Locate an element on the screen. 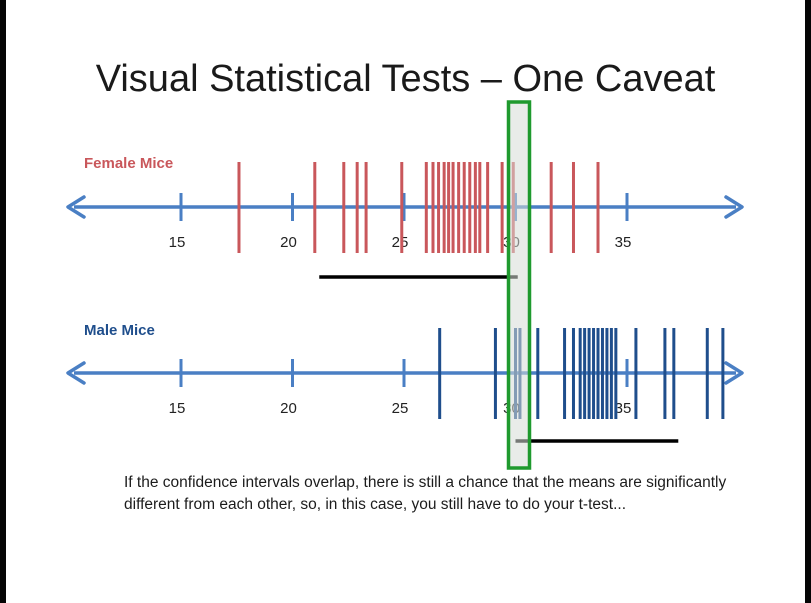  male-tick-label: 20 is located at coordinates (288, 408).